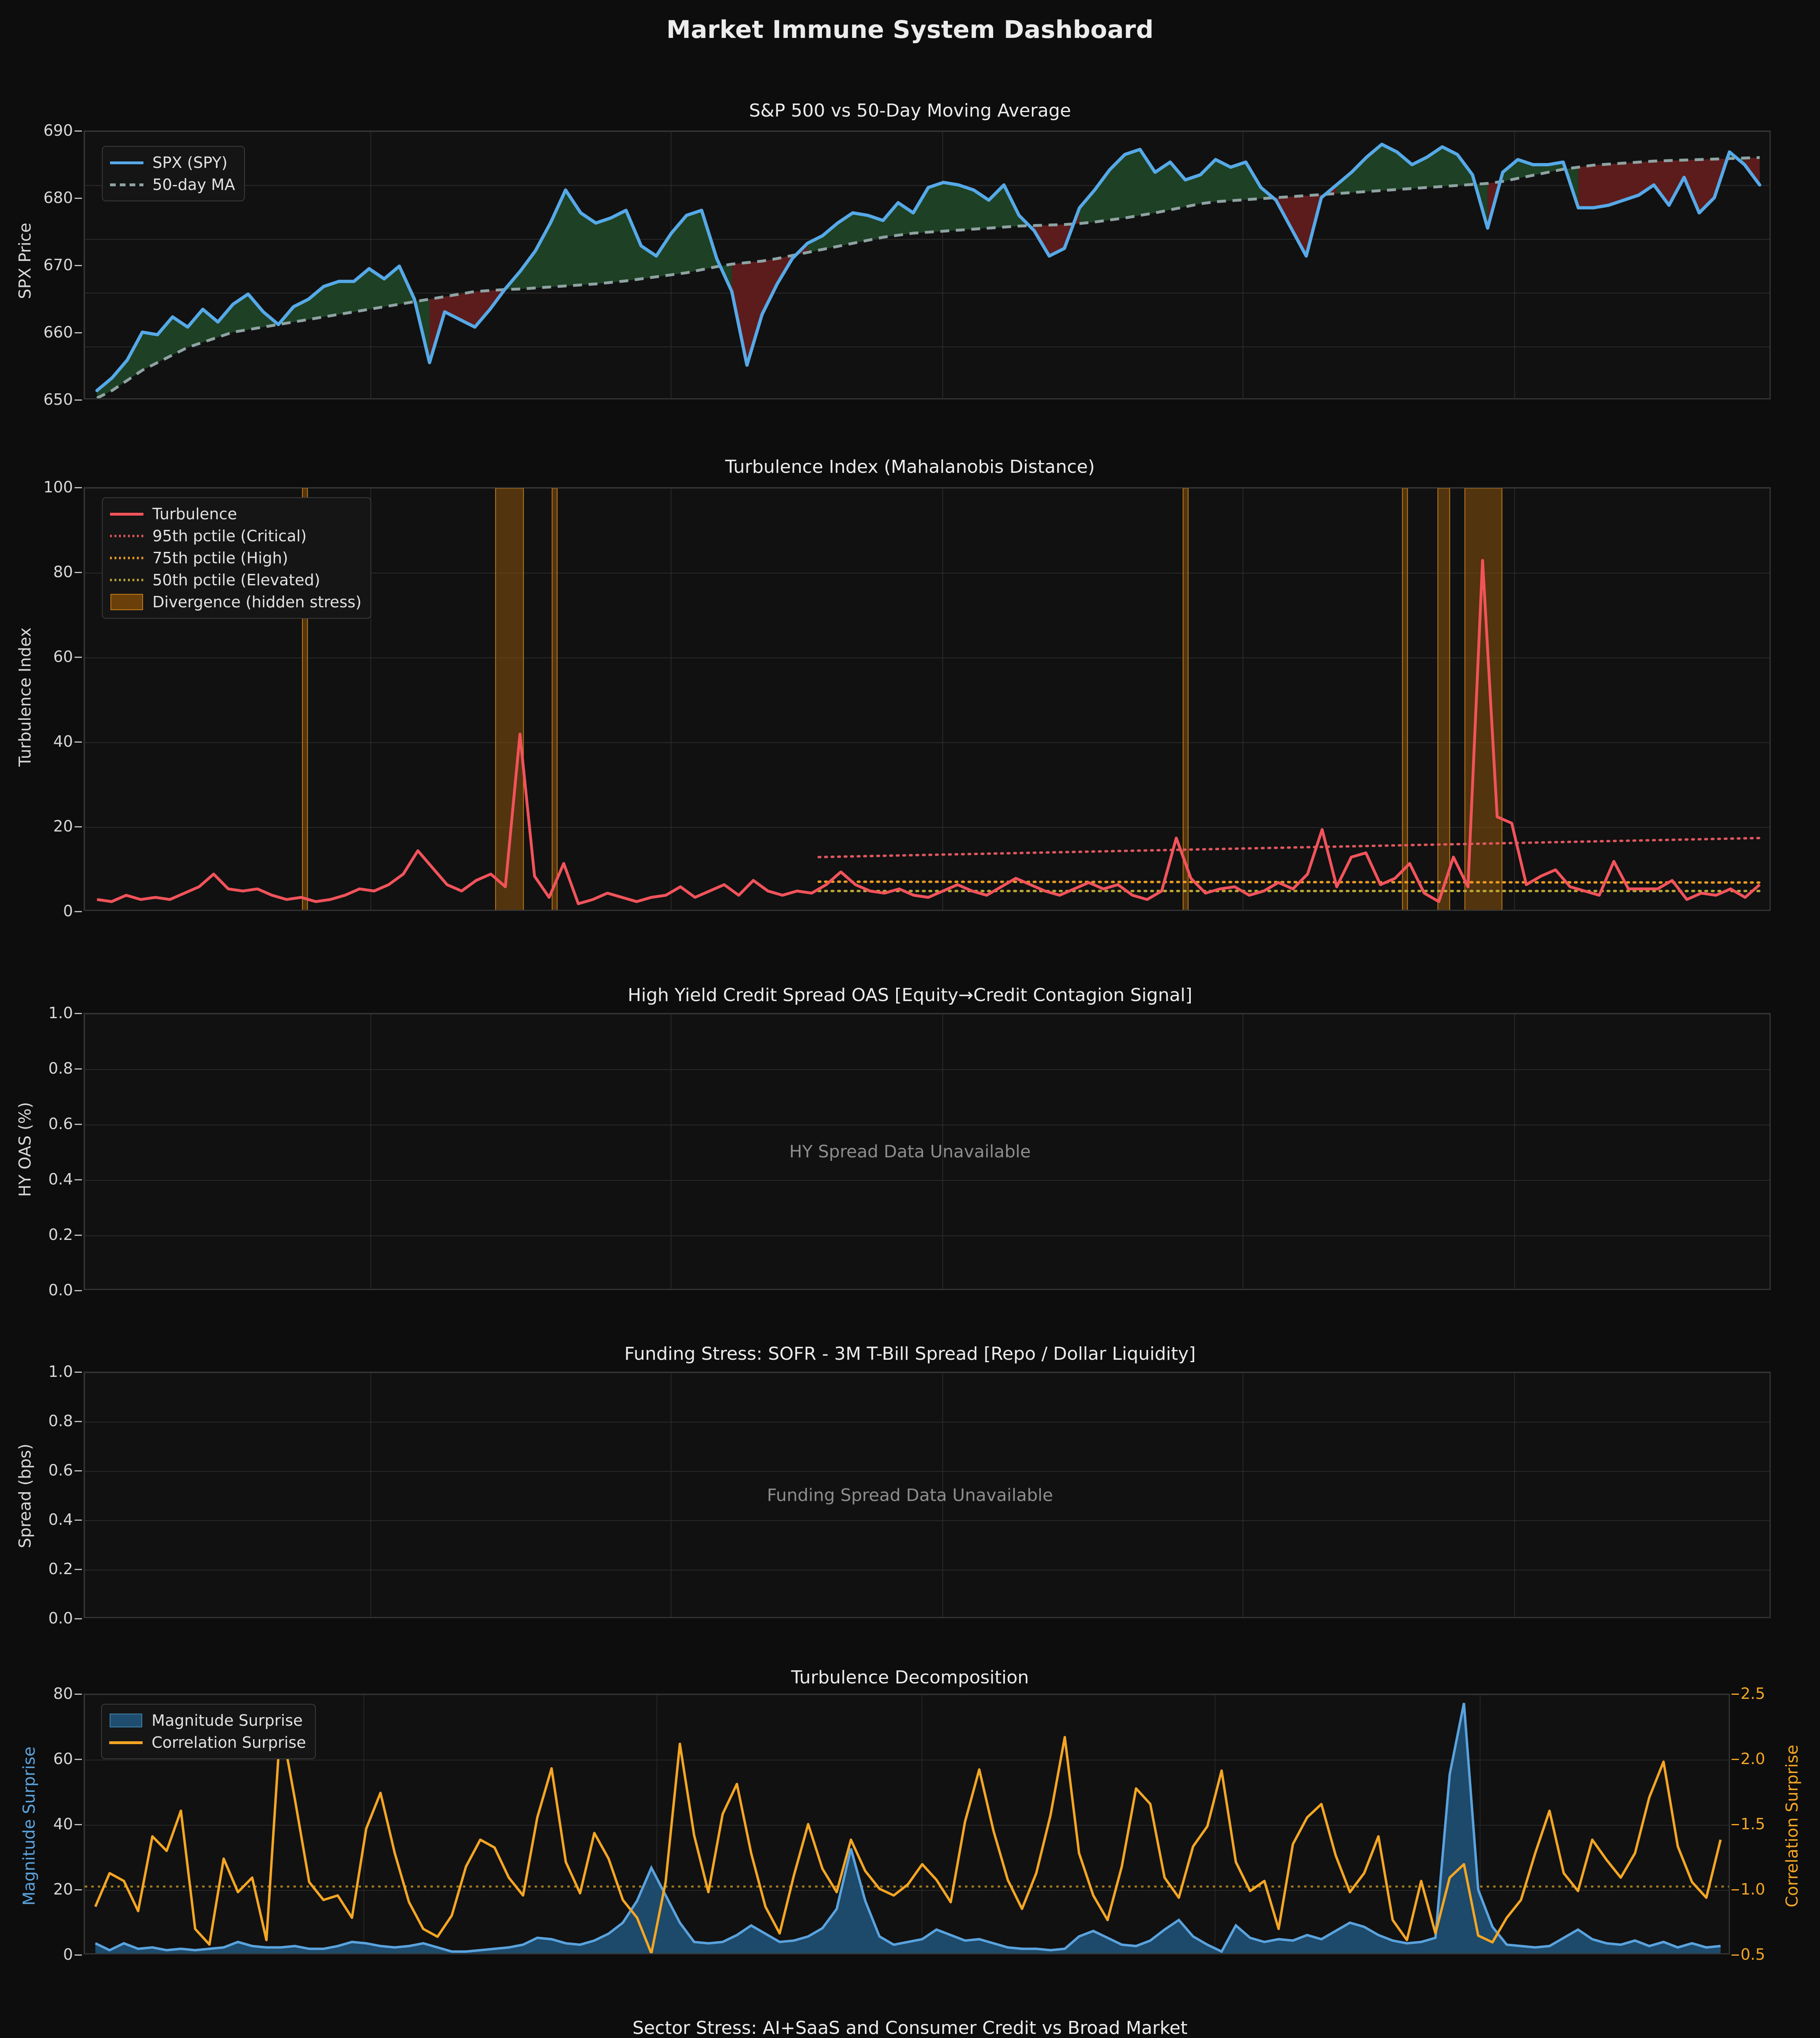  Describe the element at coordinates (229, 1743) in the screenshot. I see `legend-label: Correlation Surprise` at that location.